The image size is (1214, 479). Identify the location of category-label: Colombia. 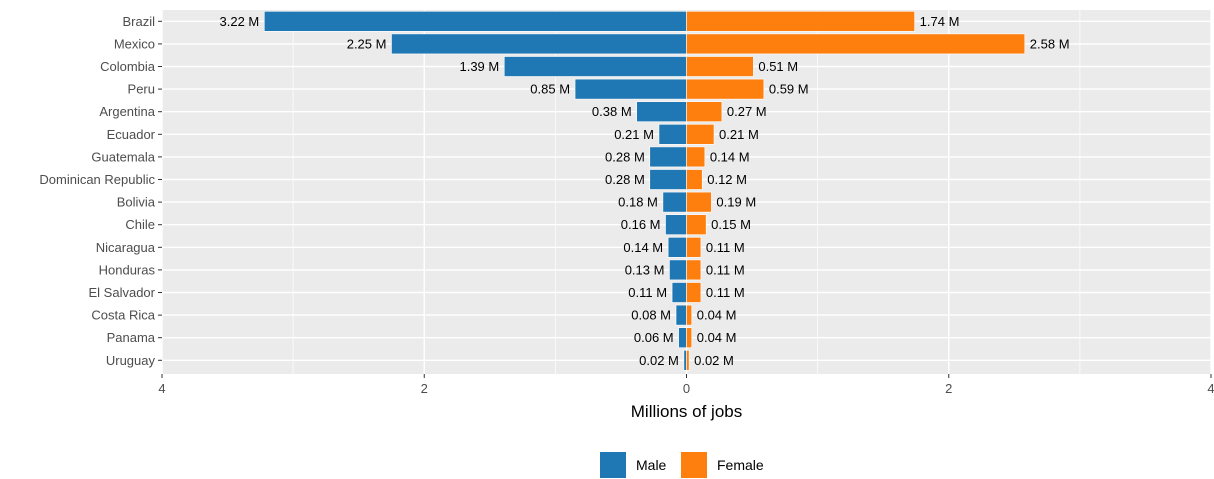
(128, 66).